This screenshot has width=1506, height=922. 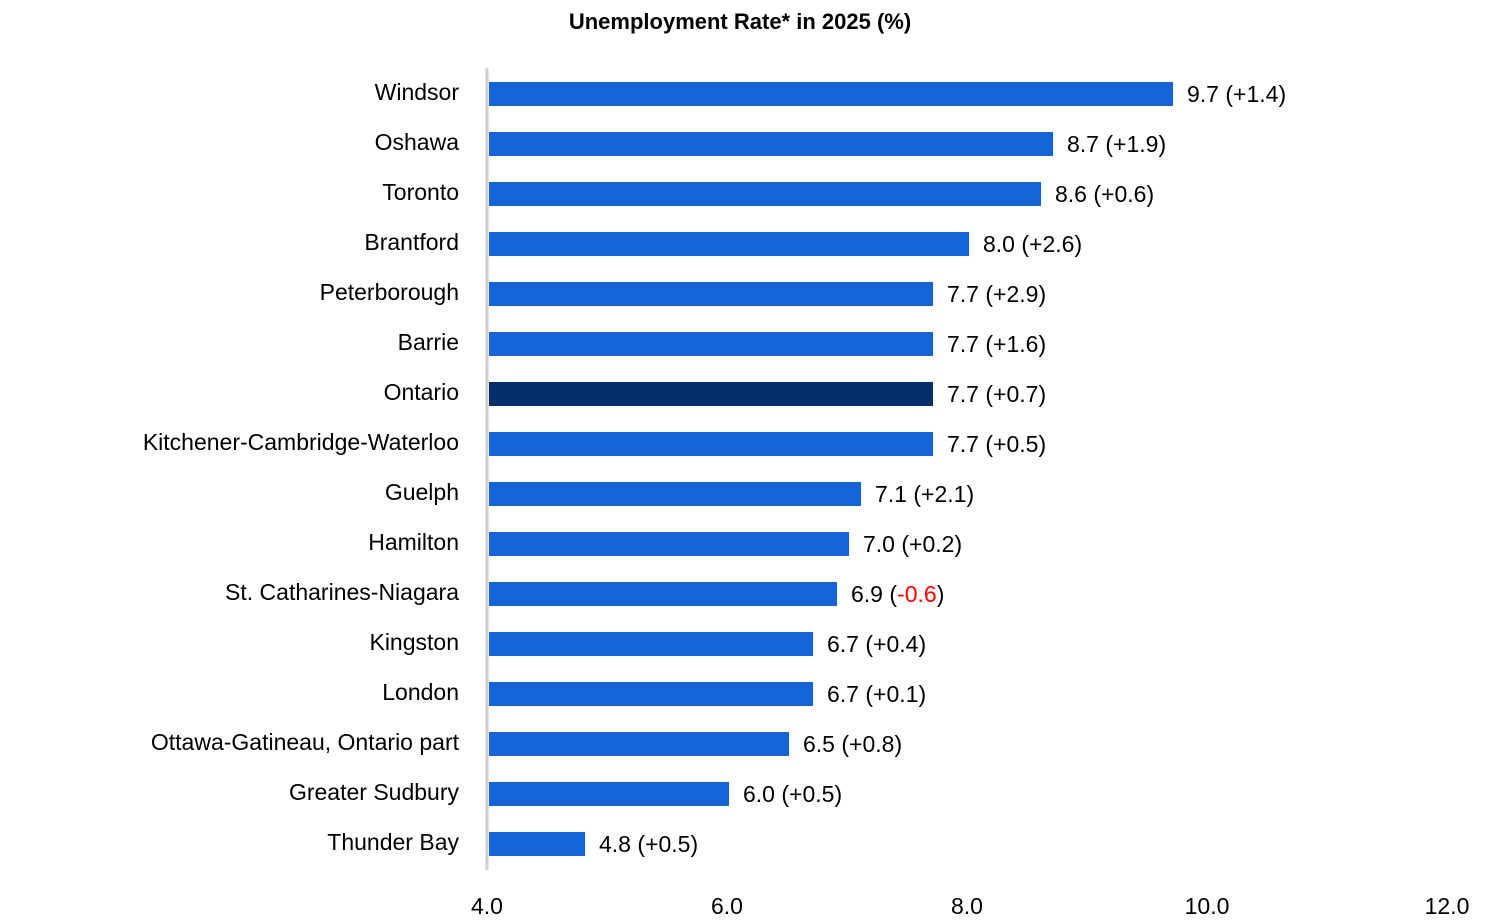 I want to click on value-label: 8.7 (+1.9), so click(x=1116, y=144).